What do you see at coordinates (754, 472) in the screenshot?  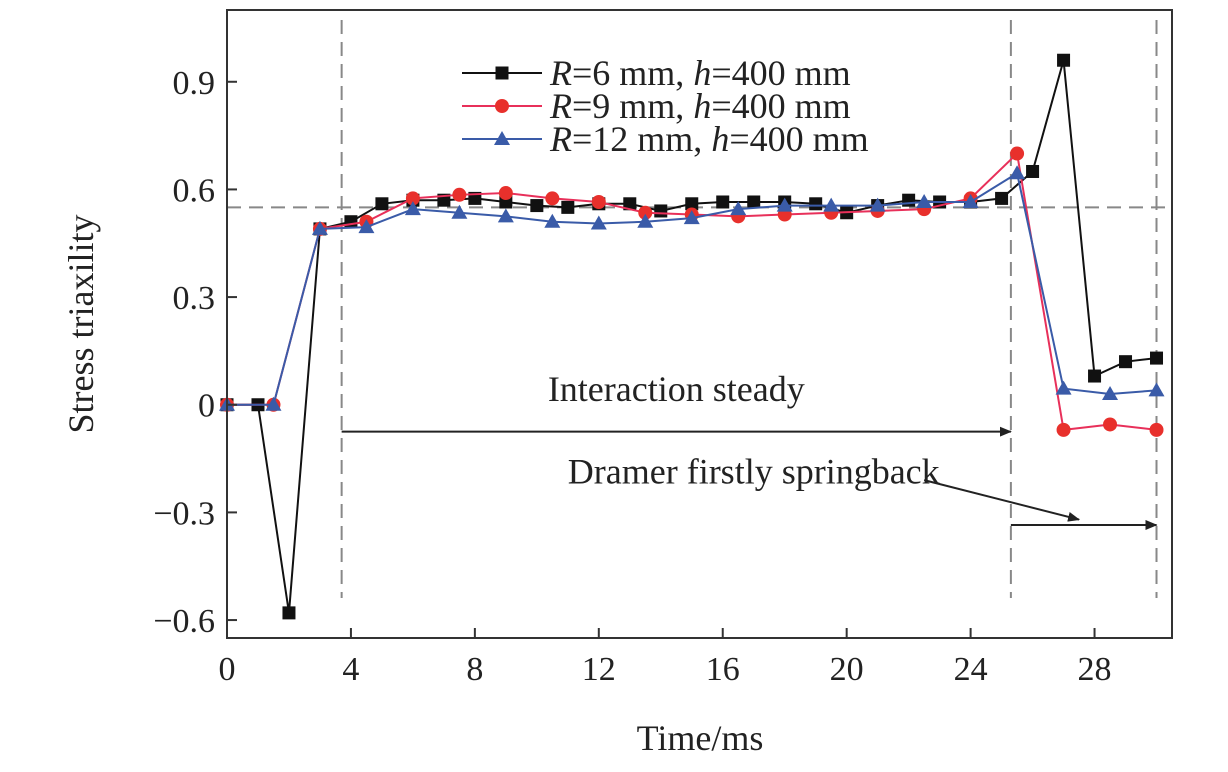 I see `annotation-springback: Dramer firstly springback` at bounding box center [754, 472].